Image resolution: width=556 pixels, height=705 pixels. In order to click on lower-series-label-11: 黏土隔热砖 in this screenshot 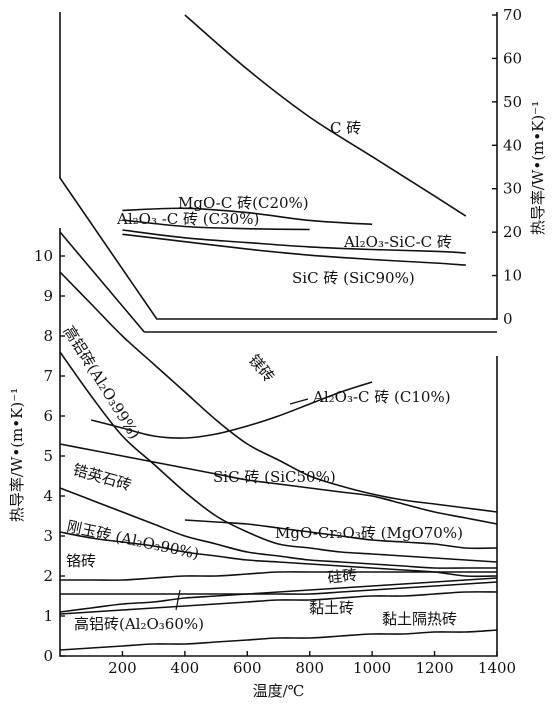, I will do `click(419, 619)`.